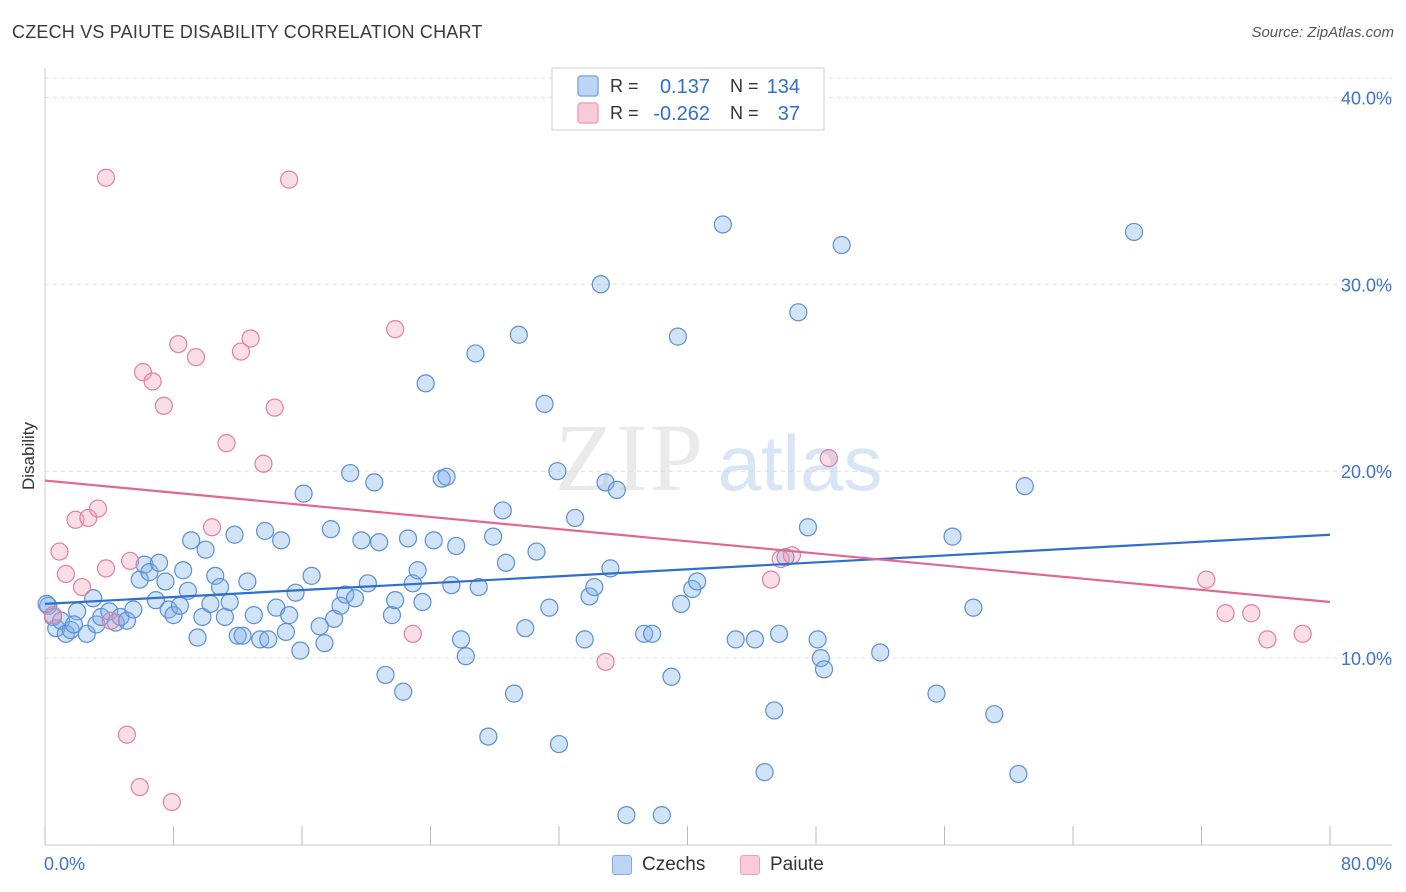  I want to click on watermark-zip: ZIP, so click(630, 457).